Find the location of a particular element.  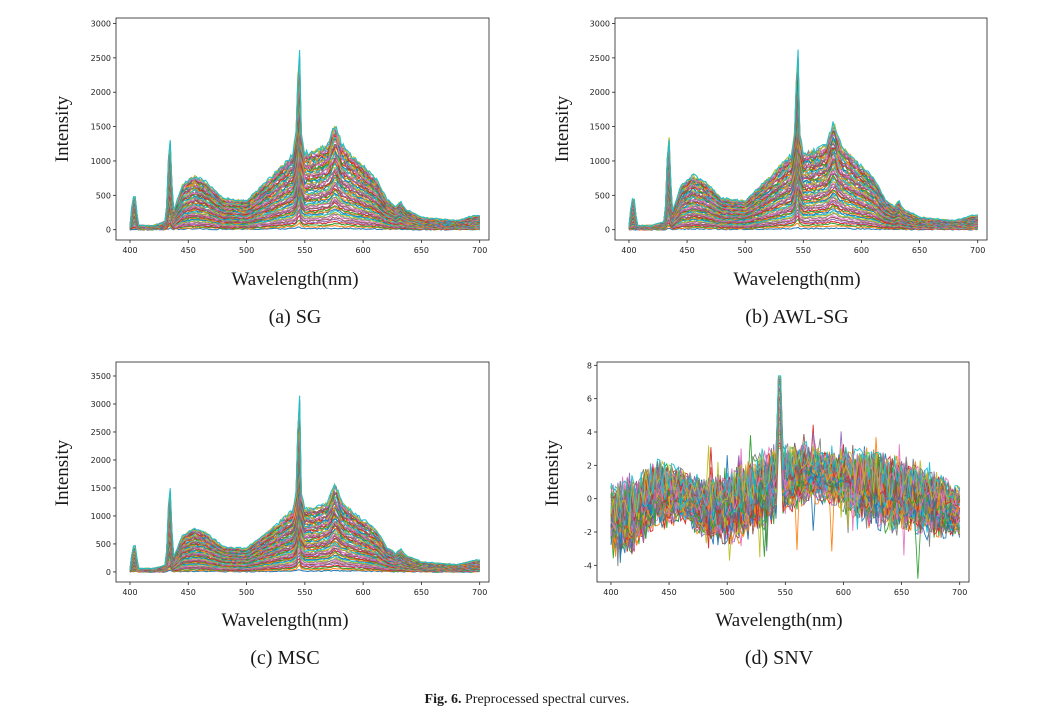

y-tick-label-snv-2: 2 is located at coordinates (589, 465).